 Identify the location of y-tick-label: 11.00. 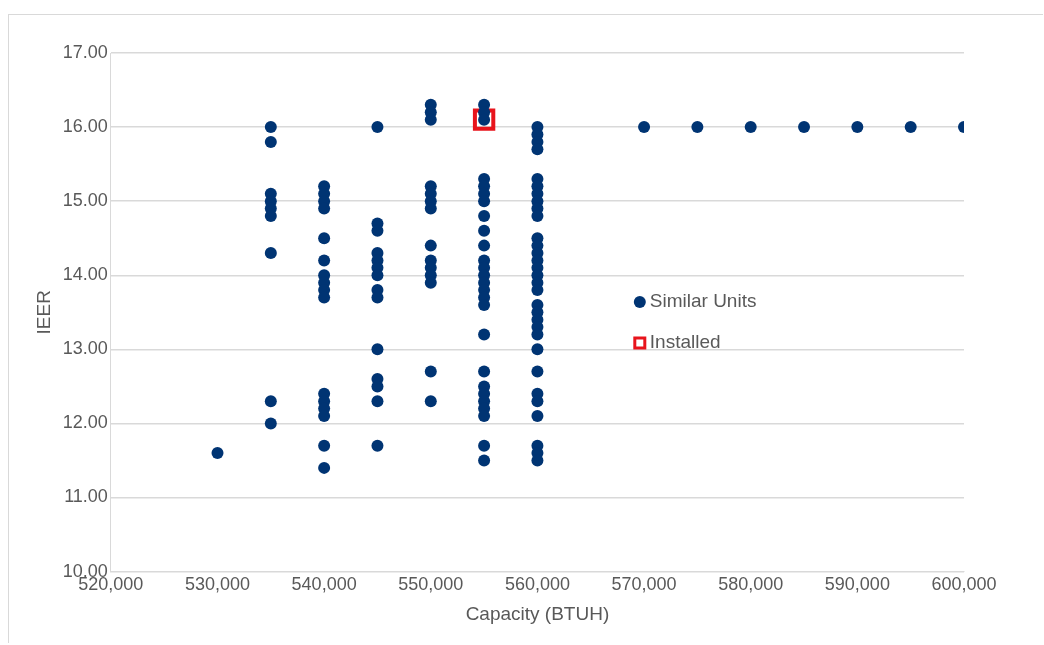
(86, 496).